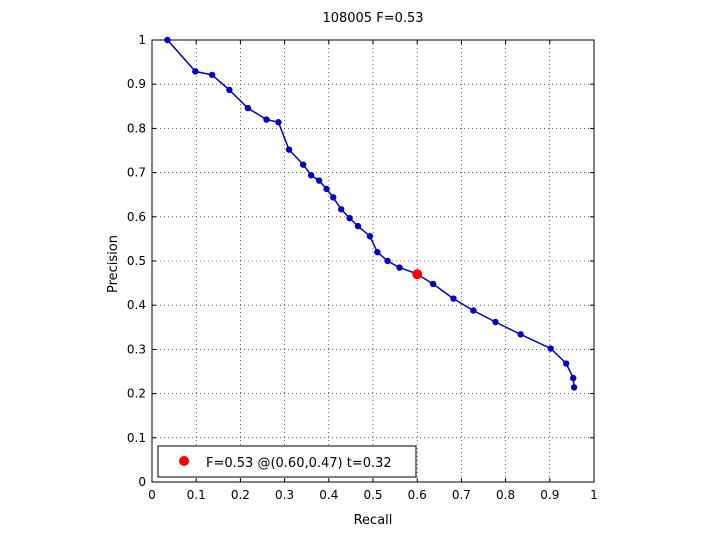  Describe the element at coordinates (136, 217) in the screenshot. I see `y-tick-label: 0.6` at that location.